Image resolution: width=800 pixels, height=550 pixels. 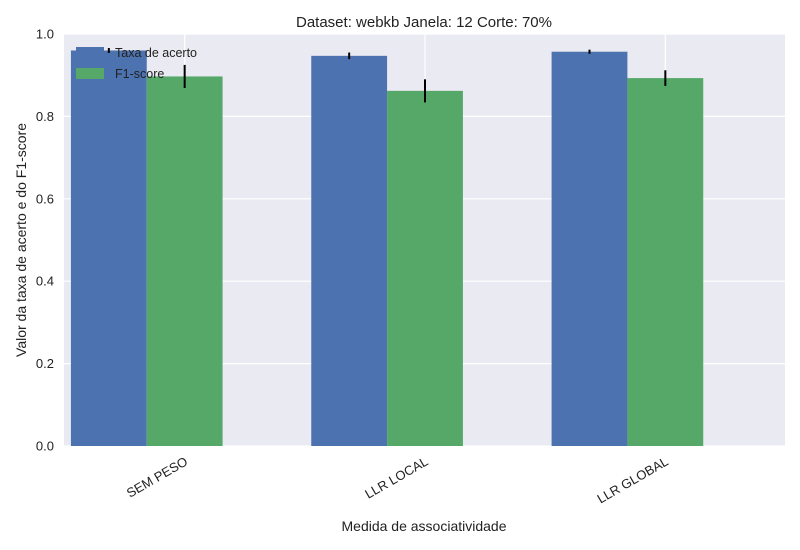 What do you see at coordinates (45, 198) in the screenshot?
I see `y-tick-label: 0.6` at bounding box center [45, 198].